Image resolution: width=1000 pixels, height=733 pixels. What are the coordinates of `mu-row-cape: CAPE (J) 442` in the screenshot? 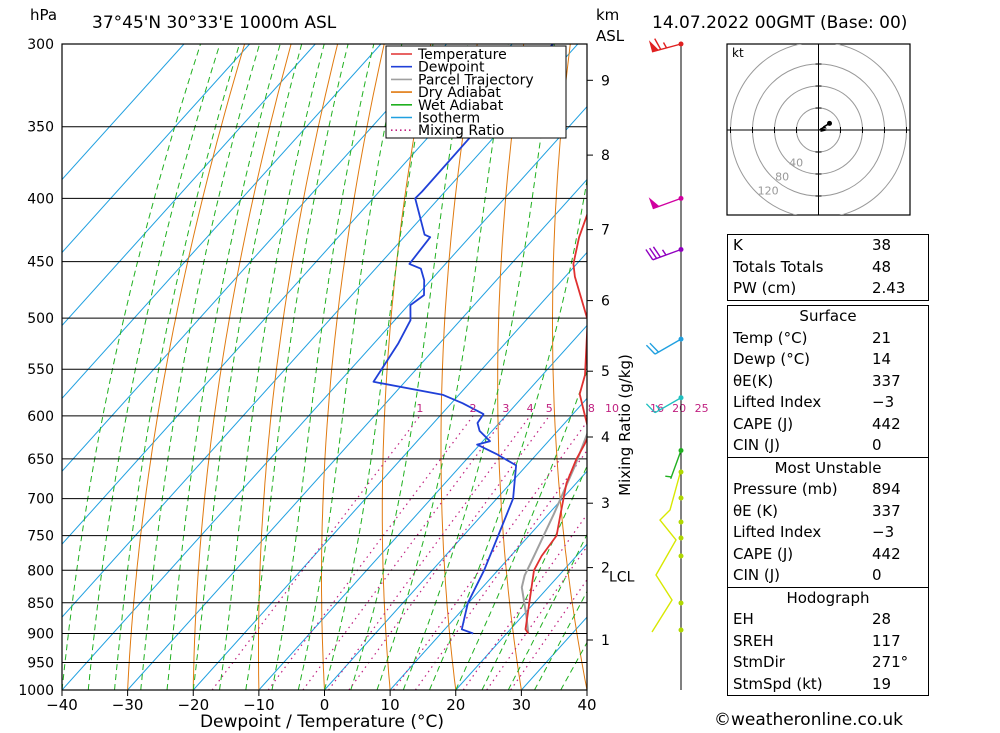 It's located at (817, 553).